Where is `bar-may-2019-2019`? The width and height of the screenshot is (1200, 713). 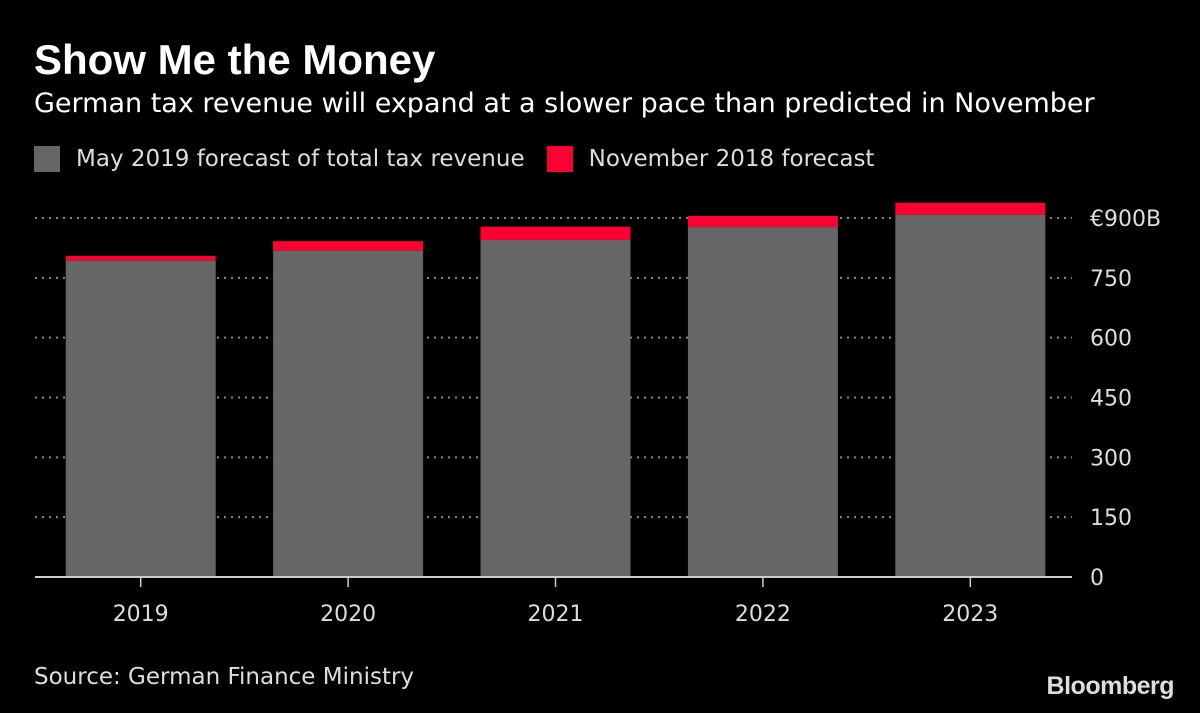
bar-may-2019-2019 is located at coordinates (140, 418).